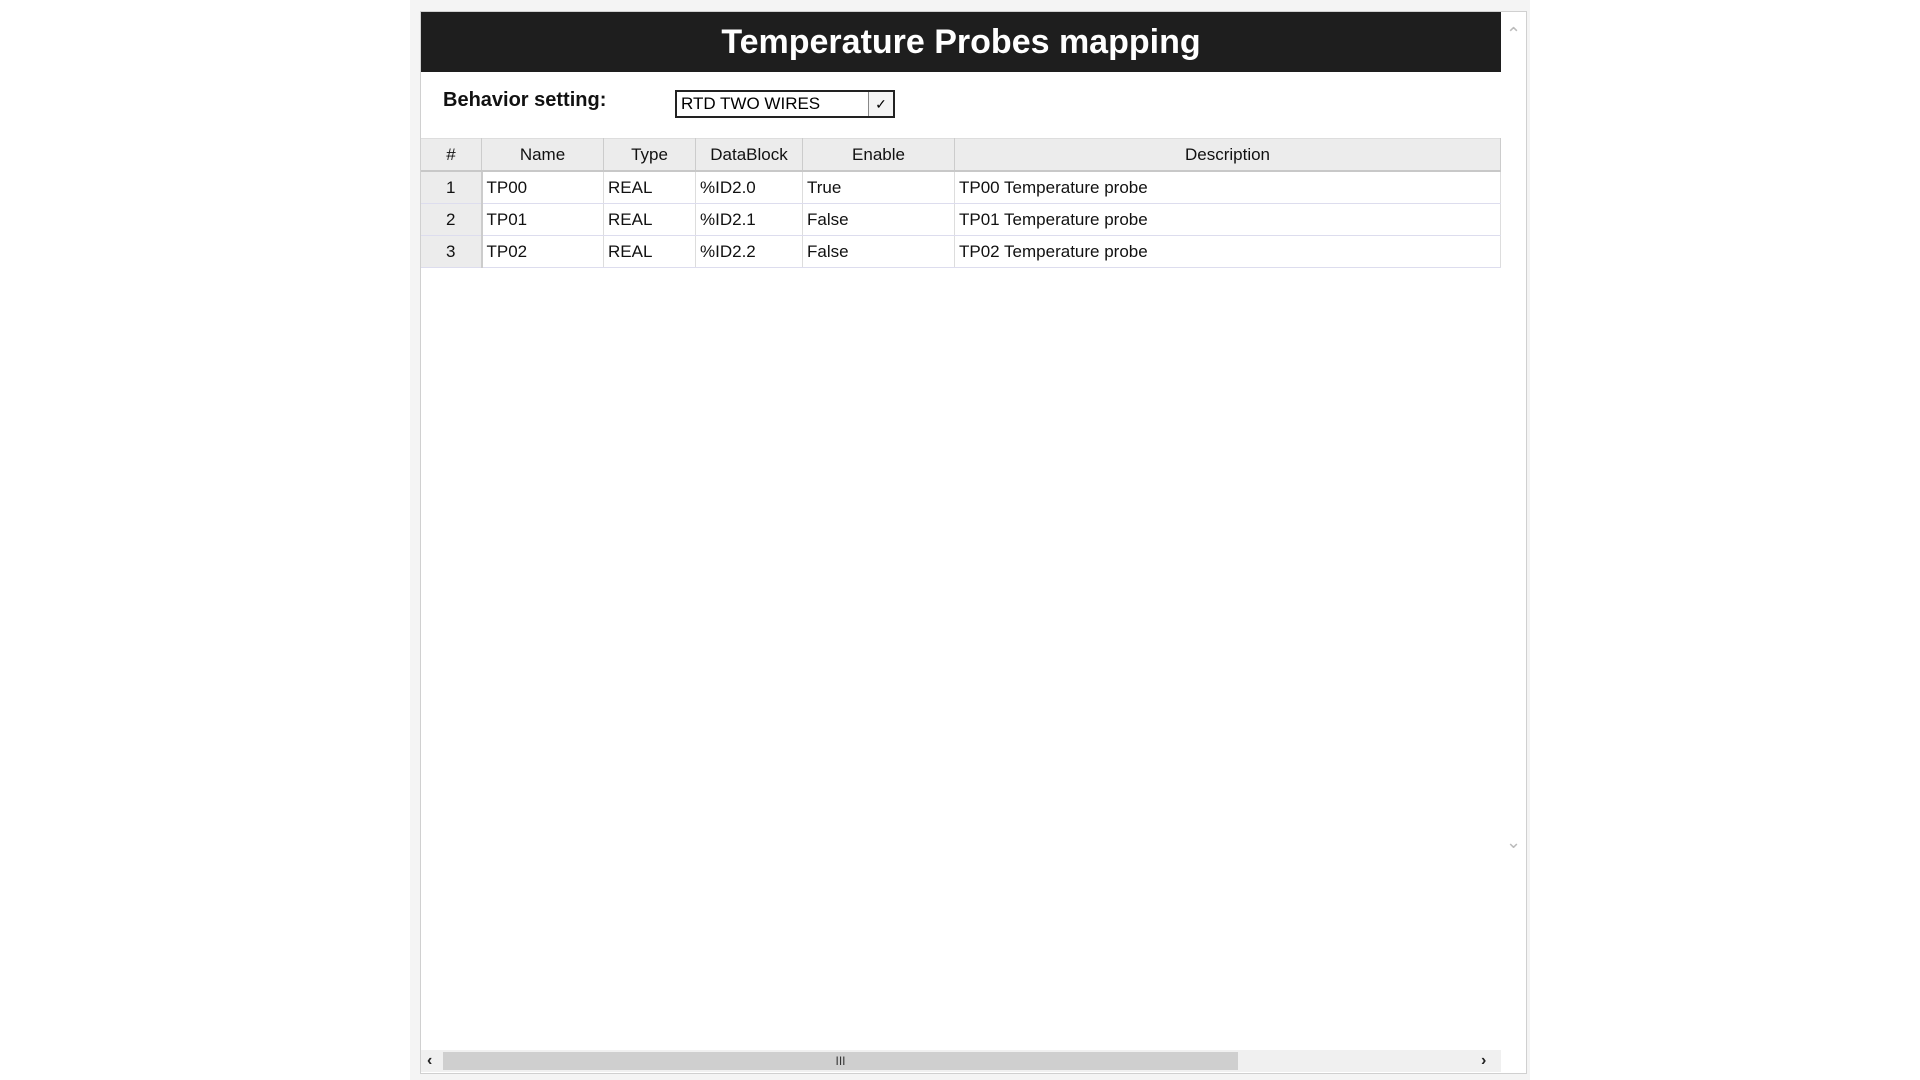 This screenshot has width=1920, height=1080. What do you see at coordinates (542, 251) in the screenshot?
I see `cell-name: TP02` at bounding box center [542, 251].